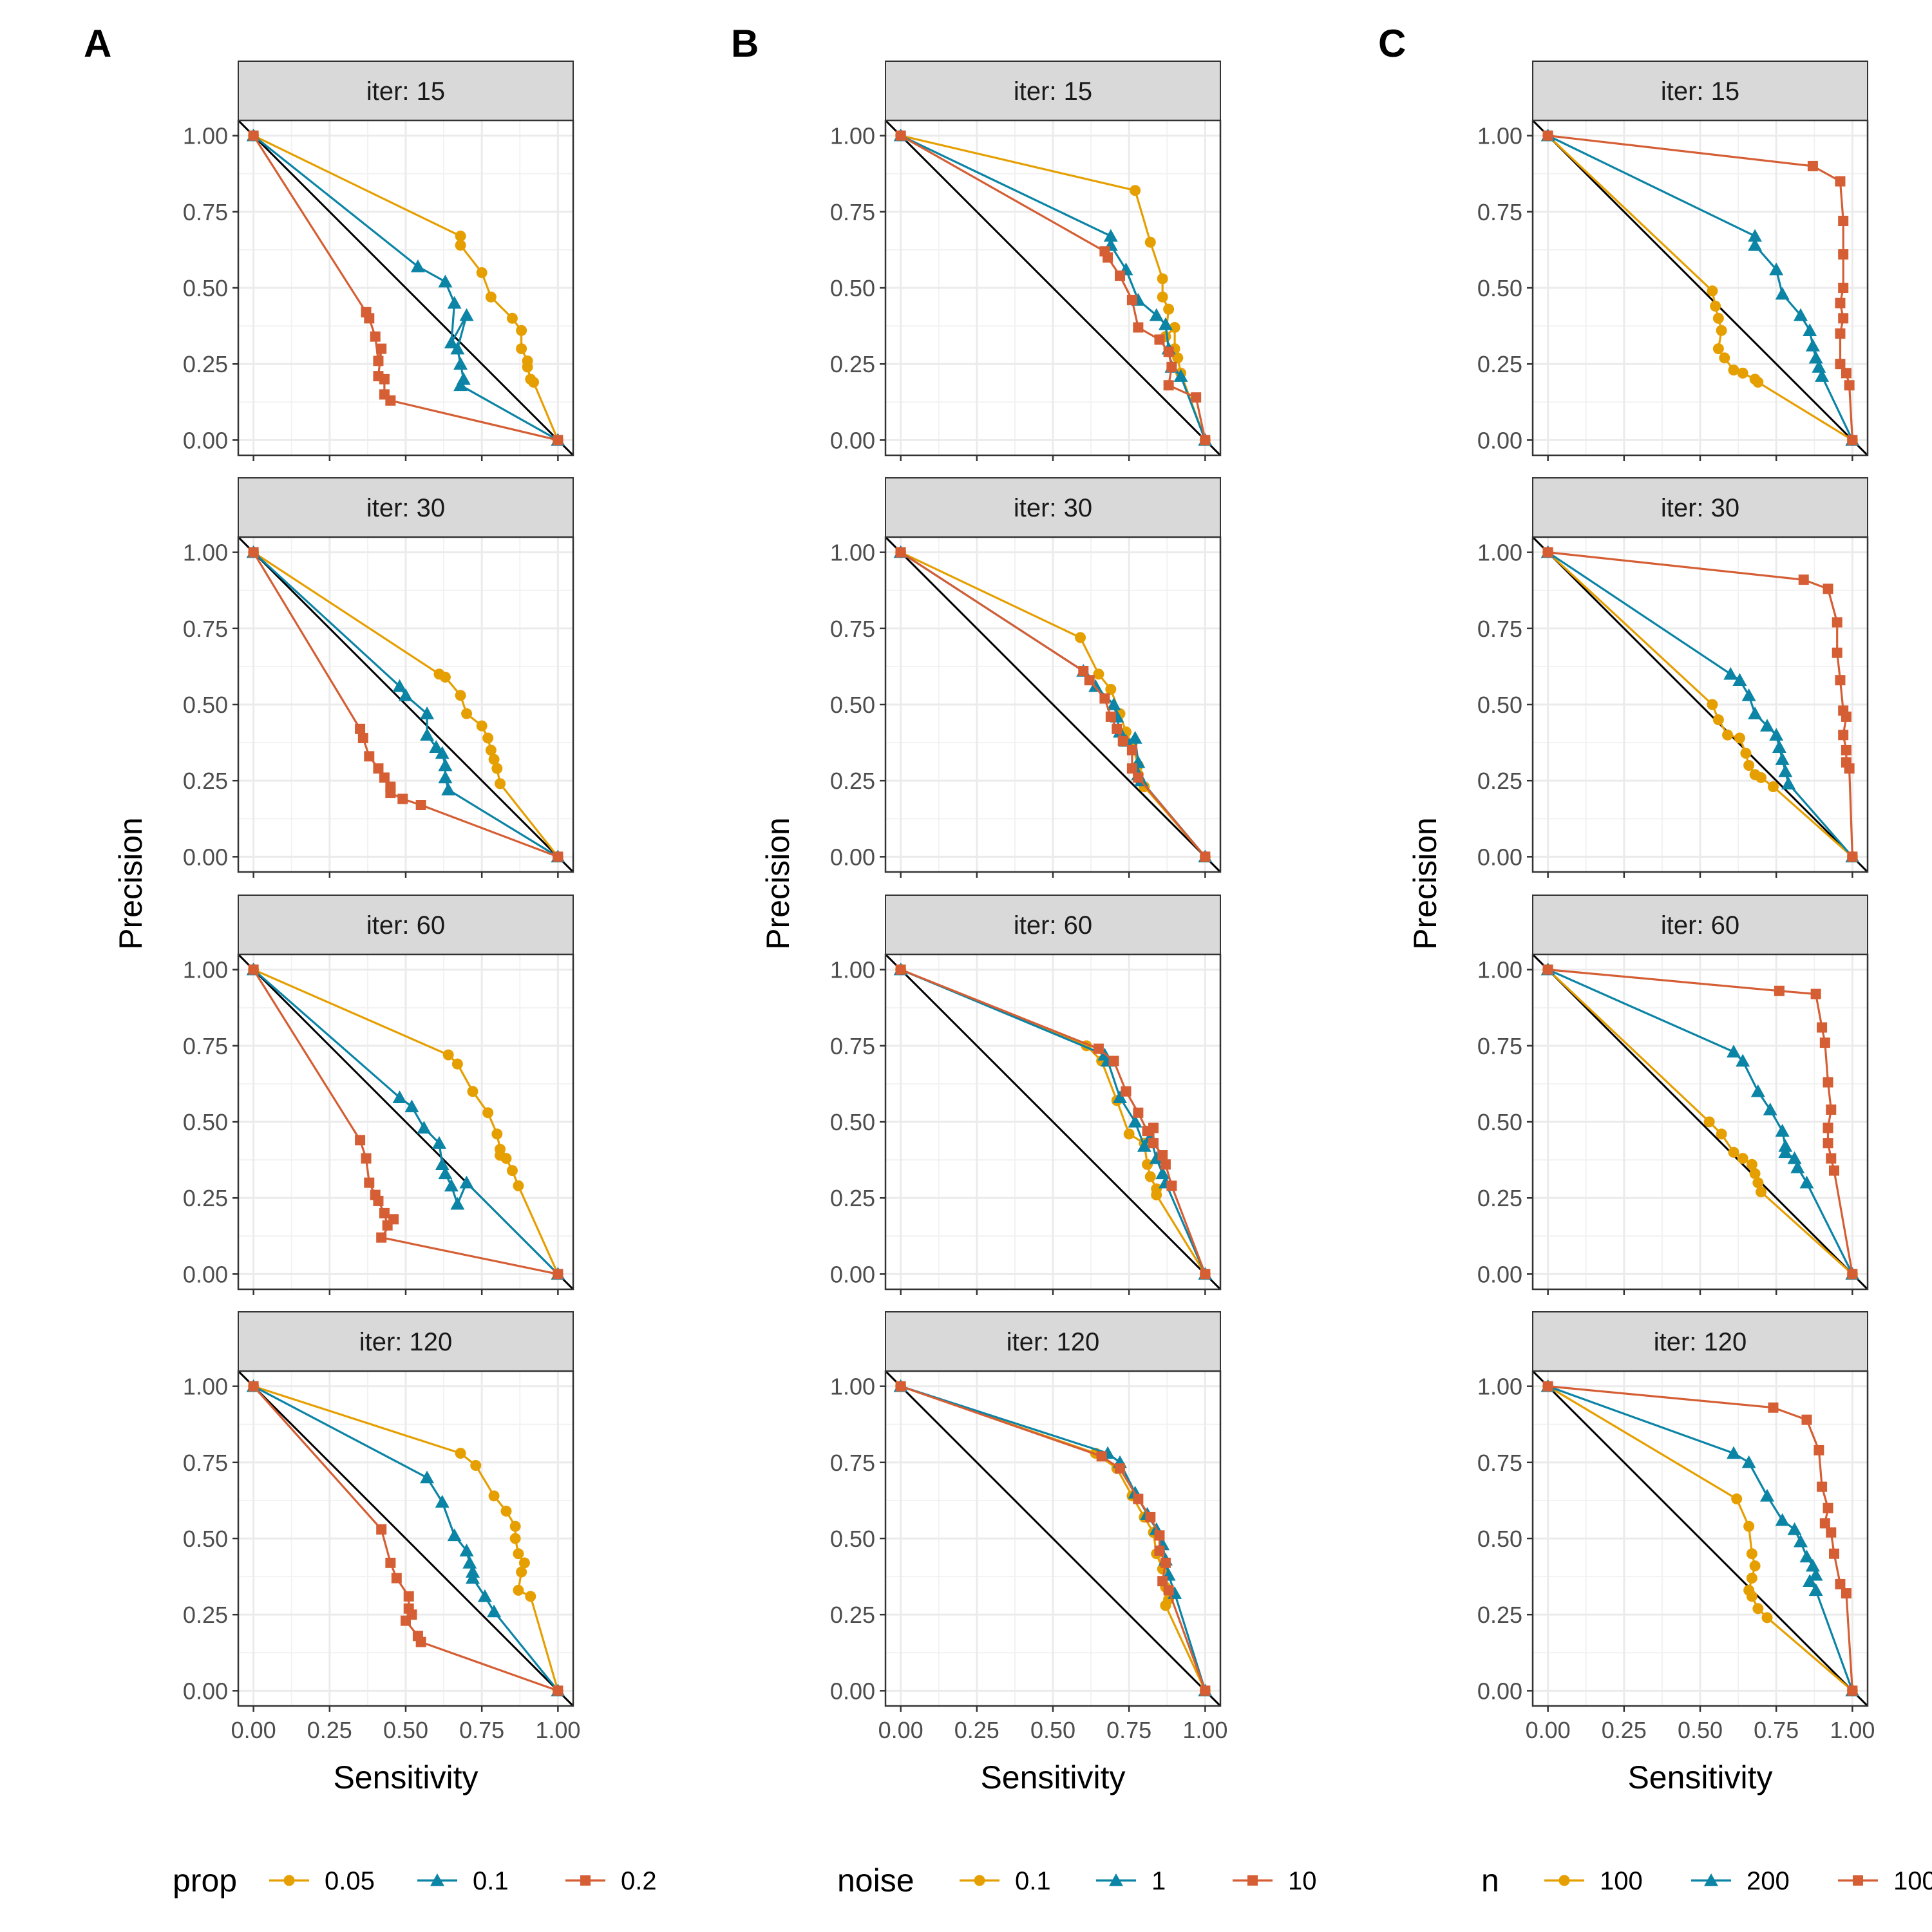 The width and height of the screenshot is (1932, 1932). I want to click on facet: iter: 30 0.00 0.25 0.50 0.75 1.00, so click(379, 678).